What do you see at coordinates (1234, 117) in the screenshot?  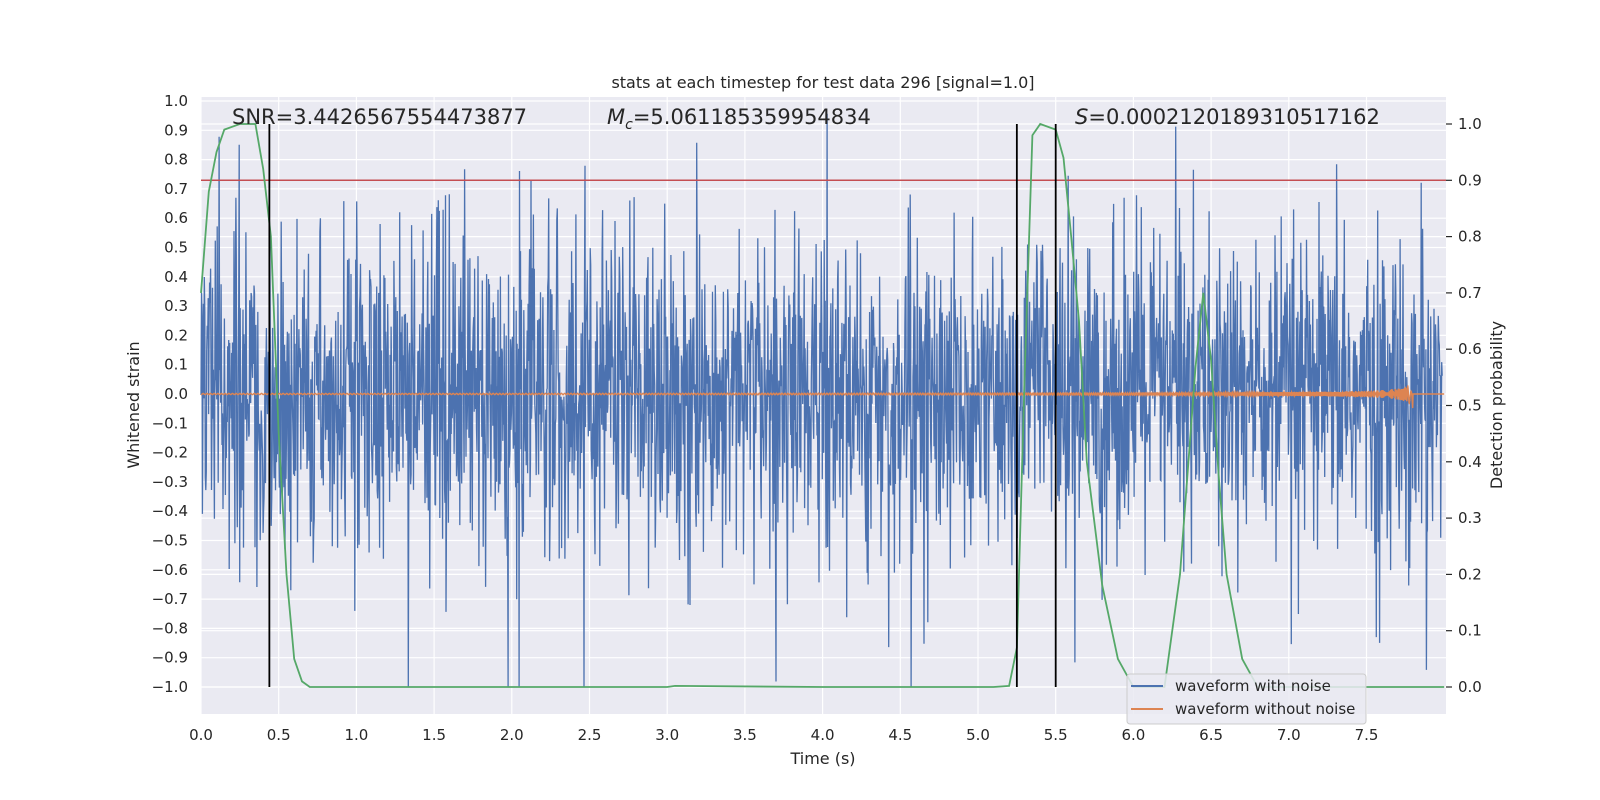 I see `s-value: =0.0002120189310517162` at bounding box center [1234, 117].